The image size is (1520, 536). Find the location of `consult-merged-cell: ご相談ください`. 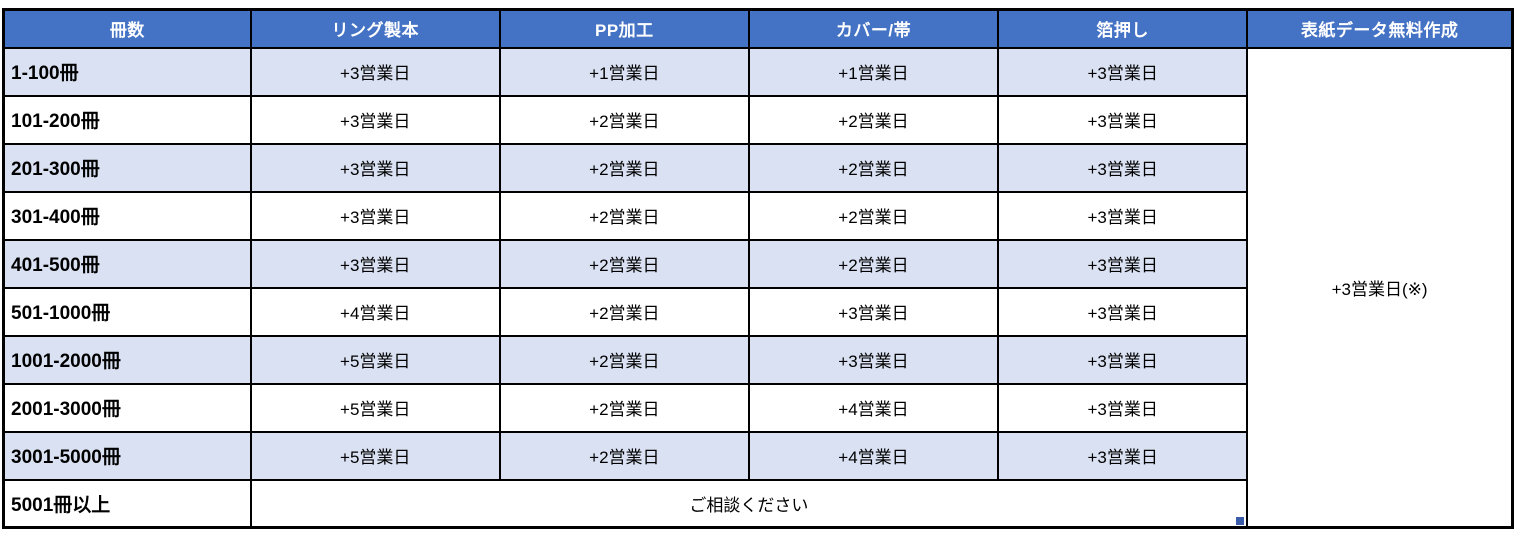

consult-merged-cell: ご相談ください is located at coordinates (749, 503).